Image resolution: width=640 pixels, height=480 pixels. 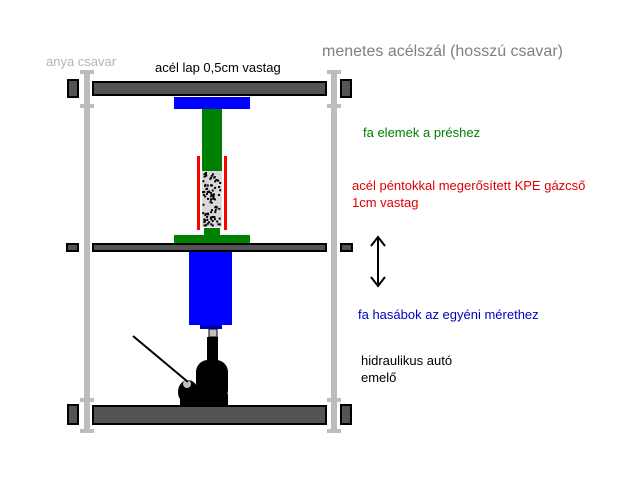 I want to click on threaded-rod-left, so click(x=87, y=251).